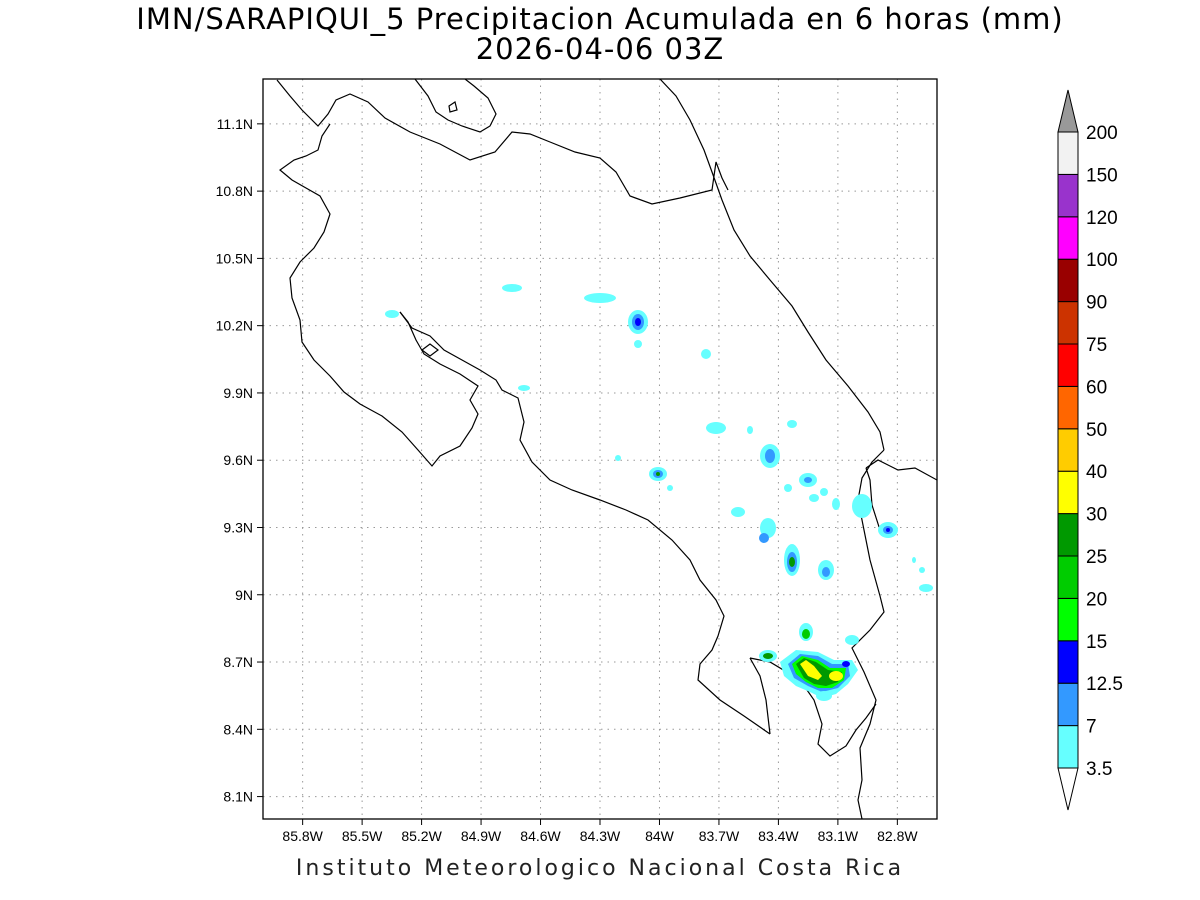 The height and width of the screenshot is (900, 1200). I want to click on y-tick-label: 11.1N, so click(235, 124).